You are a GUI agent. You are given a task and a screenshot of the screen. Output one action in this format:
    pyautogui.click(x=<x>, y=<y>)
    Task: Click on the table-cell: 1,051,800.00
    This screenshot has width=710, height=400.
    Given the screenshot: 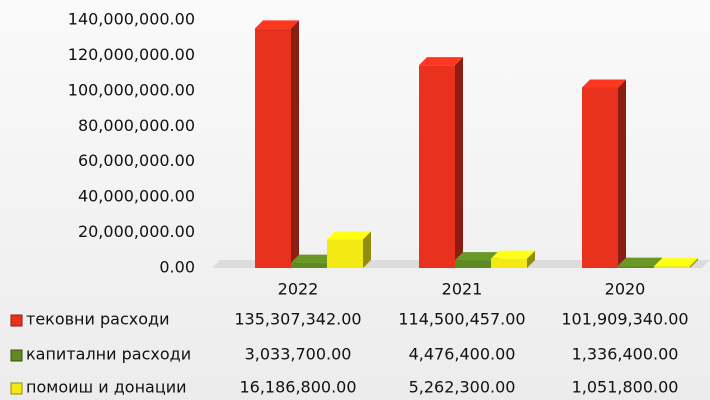 What is the action you would take?
    pyautogui.click(x=625, y=387)
    